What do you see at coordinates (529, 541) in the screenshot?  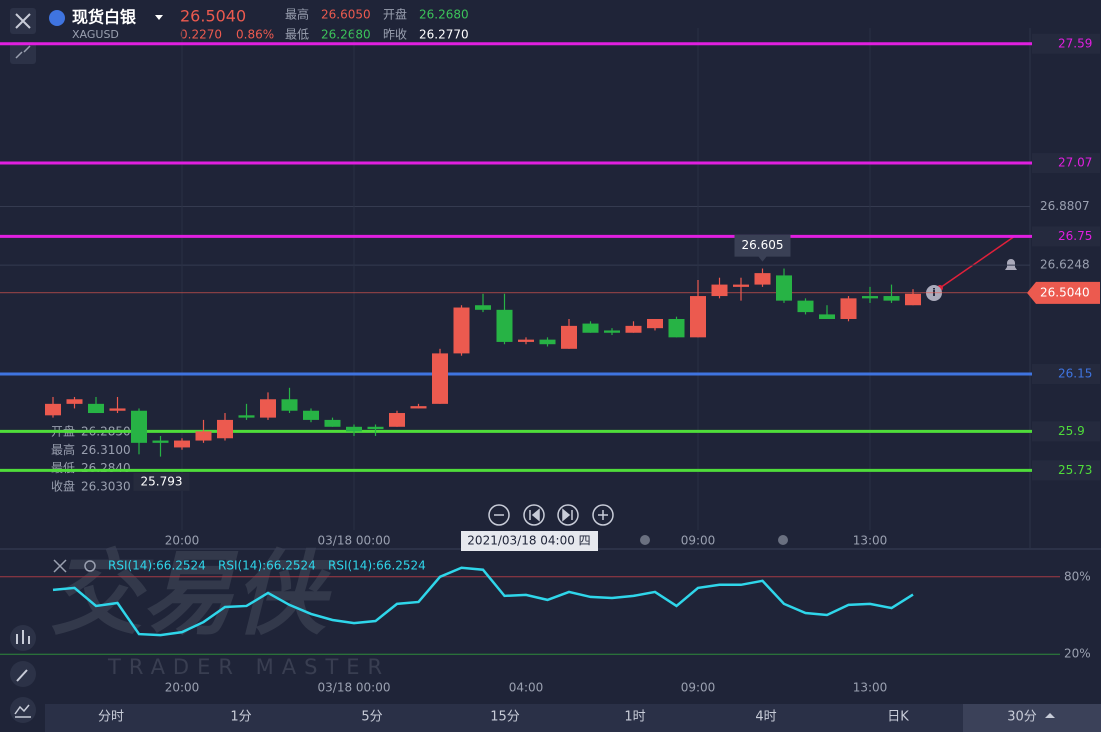 I see `crosshair-box` at bounding box center [529, 541].